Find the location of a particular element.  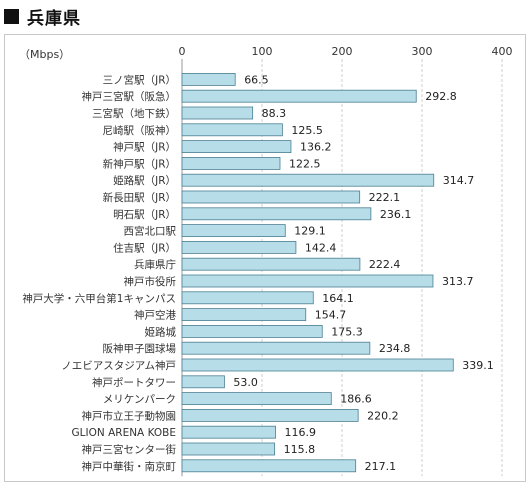

category-label: 神戸中華街・南京町 is located at coordinates (129, 466).